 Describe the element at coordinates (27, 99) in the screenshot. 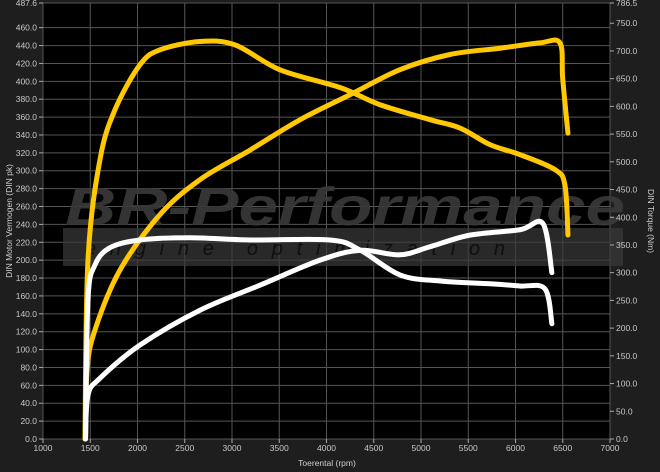

I see `y-tick-label: 380.0` at that location.